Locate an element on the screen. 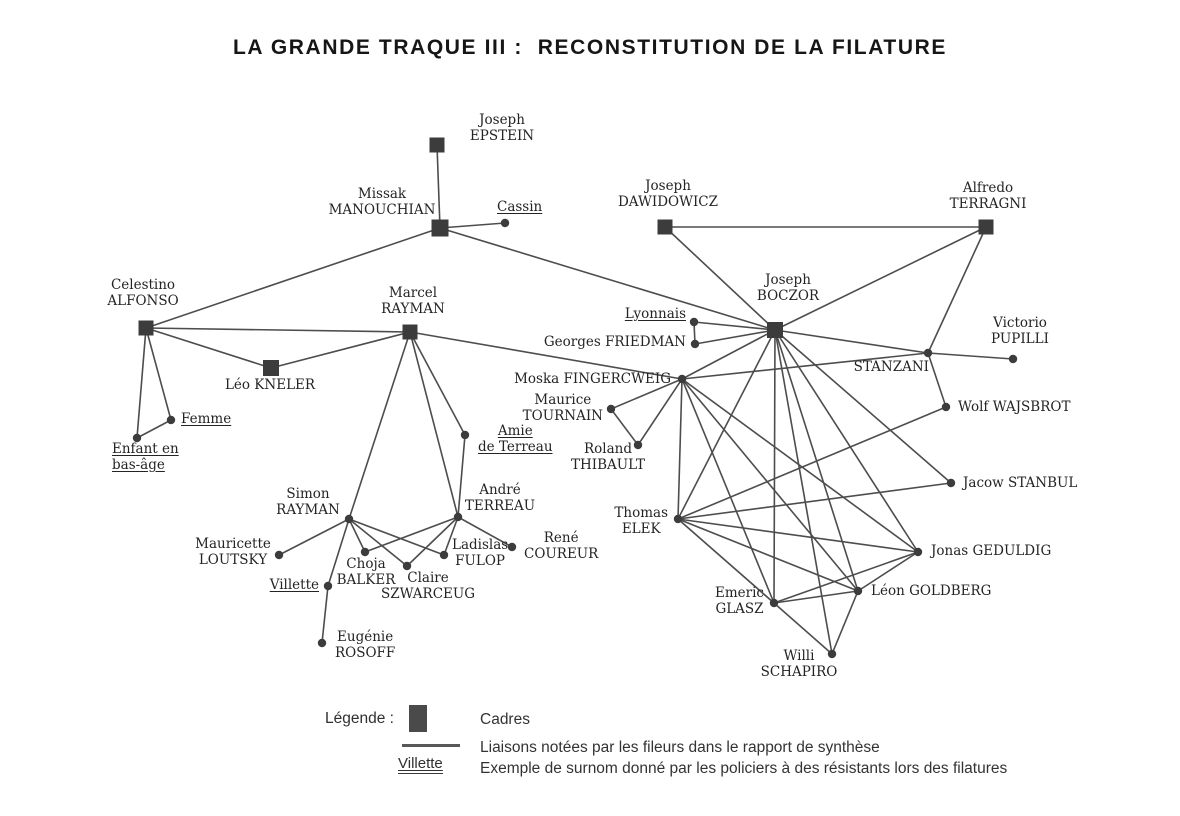 The height and width of the screenshot is (816, 1180). edge-boczor-schapiro is located at coordinates (803, 492).